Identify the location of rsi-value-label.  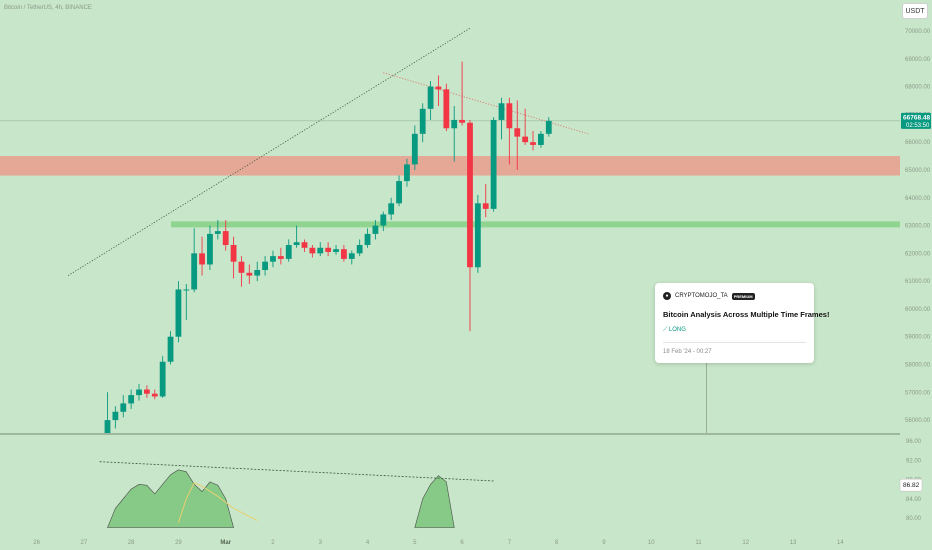
(911, 485).